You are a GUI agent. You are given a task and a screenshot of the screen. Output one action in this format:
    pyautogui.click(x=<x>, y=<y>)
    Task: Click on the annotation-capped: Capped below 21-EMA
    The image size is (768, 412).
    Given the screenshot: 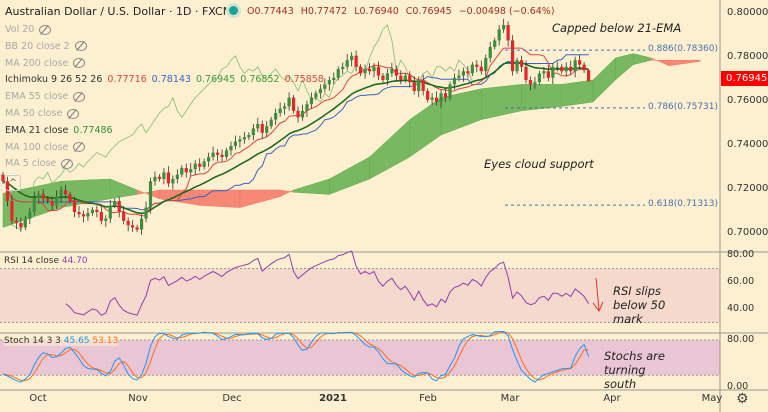 What is the action you would take?
    pyautogui.click(x=617, y=28)
    